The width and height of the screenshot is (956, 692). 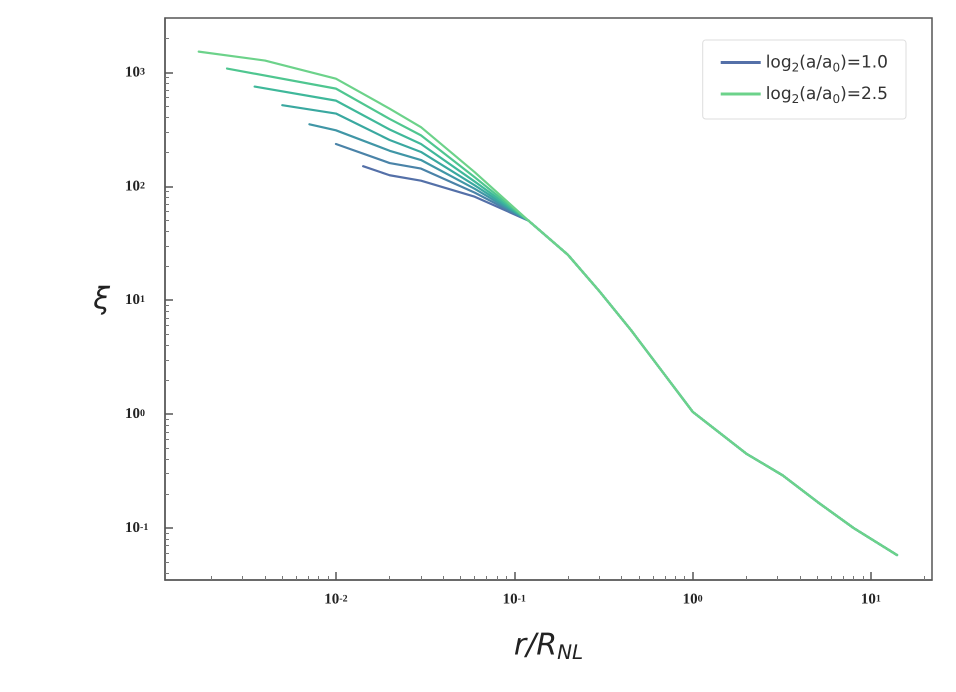 What do you see at coordinates (135, 72) in the screenshot?
I see `y-tick-label: 10³` at bounding box center [135, 72].